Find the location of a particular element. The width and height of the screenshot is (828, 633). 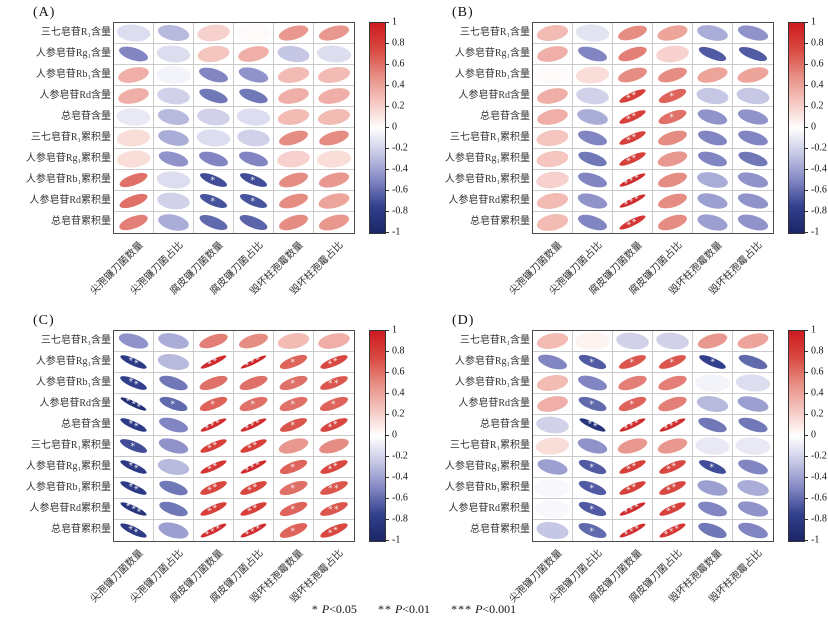

colorbar is located at coordinates (796, 436).